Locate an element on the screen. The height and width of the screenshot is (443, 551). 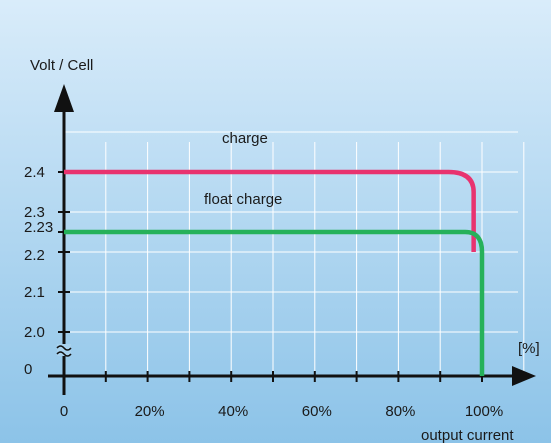
x-tick-label: 0 is located at coordinates (64, 411).